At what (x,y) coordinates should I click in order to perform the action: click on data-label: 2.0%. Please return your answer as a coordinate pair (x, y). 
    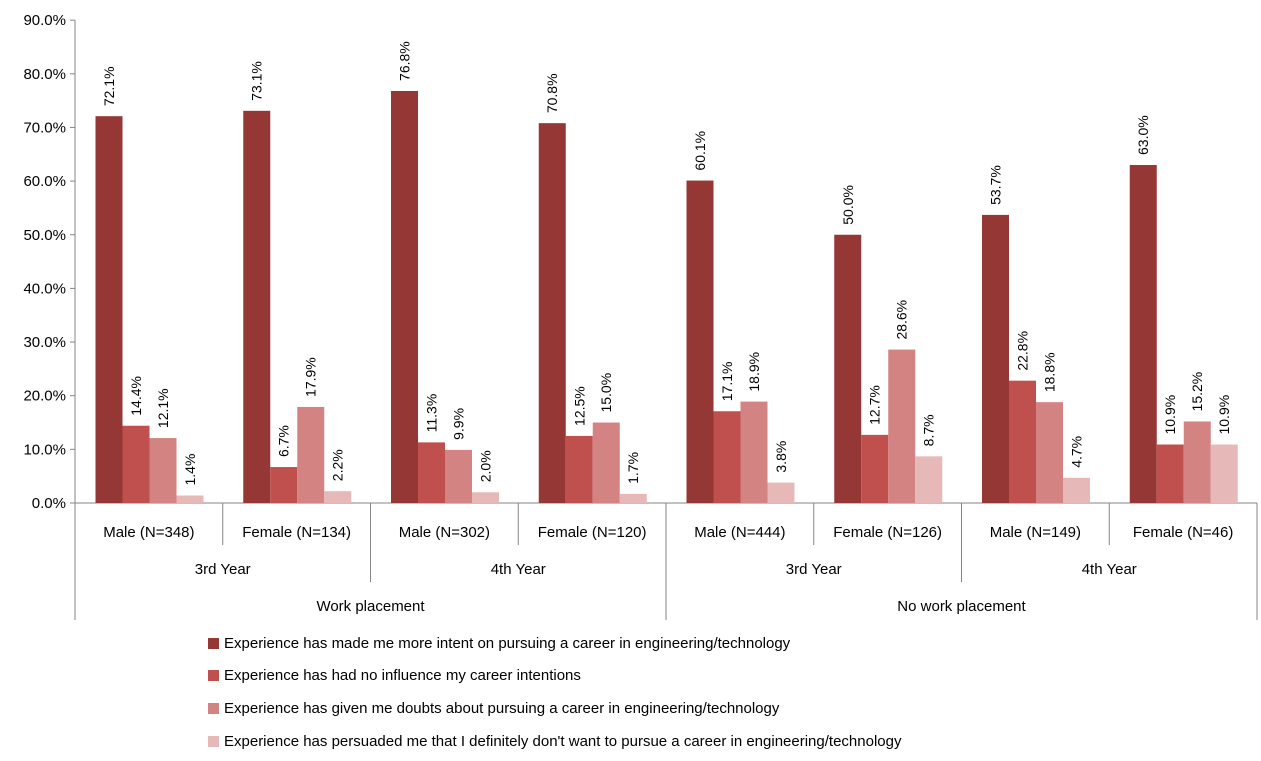
    Looking at the image, I should click on (486, 466).